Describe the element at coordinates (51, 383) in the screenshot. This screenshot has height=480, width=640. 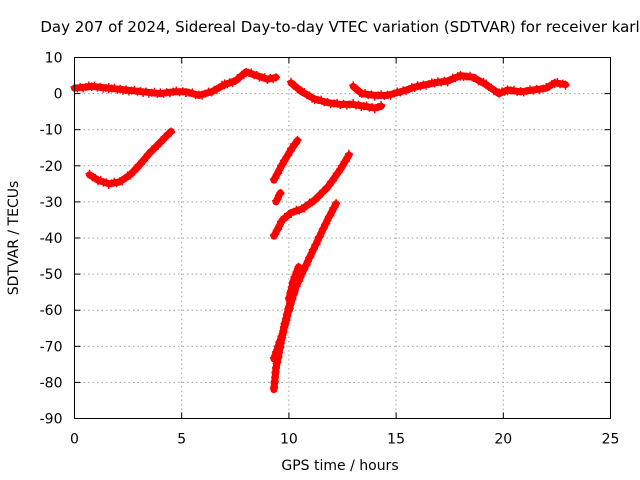
I see `y-tick-label: -80` at that location.